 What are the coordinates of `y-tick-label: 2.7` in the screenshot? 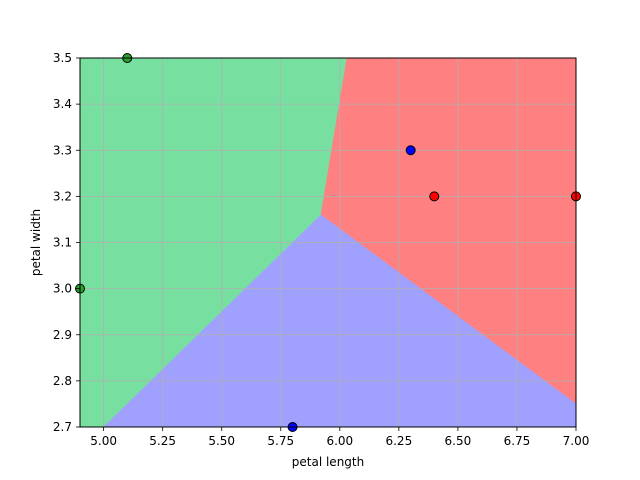 It's located at (62, 427).